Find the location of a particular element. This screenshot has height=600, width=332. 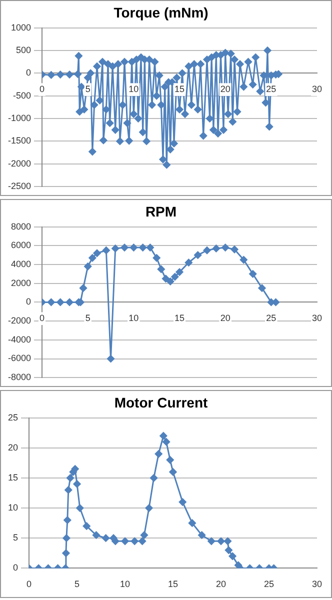

y-tick-label: 10 is located at coordinates (13, 507).